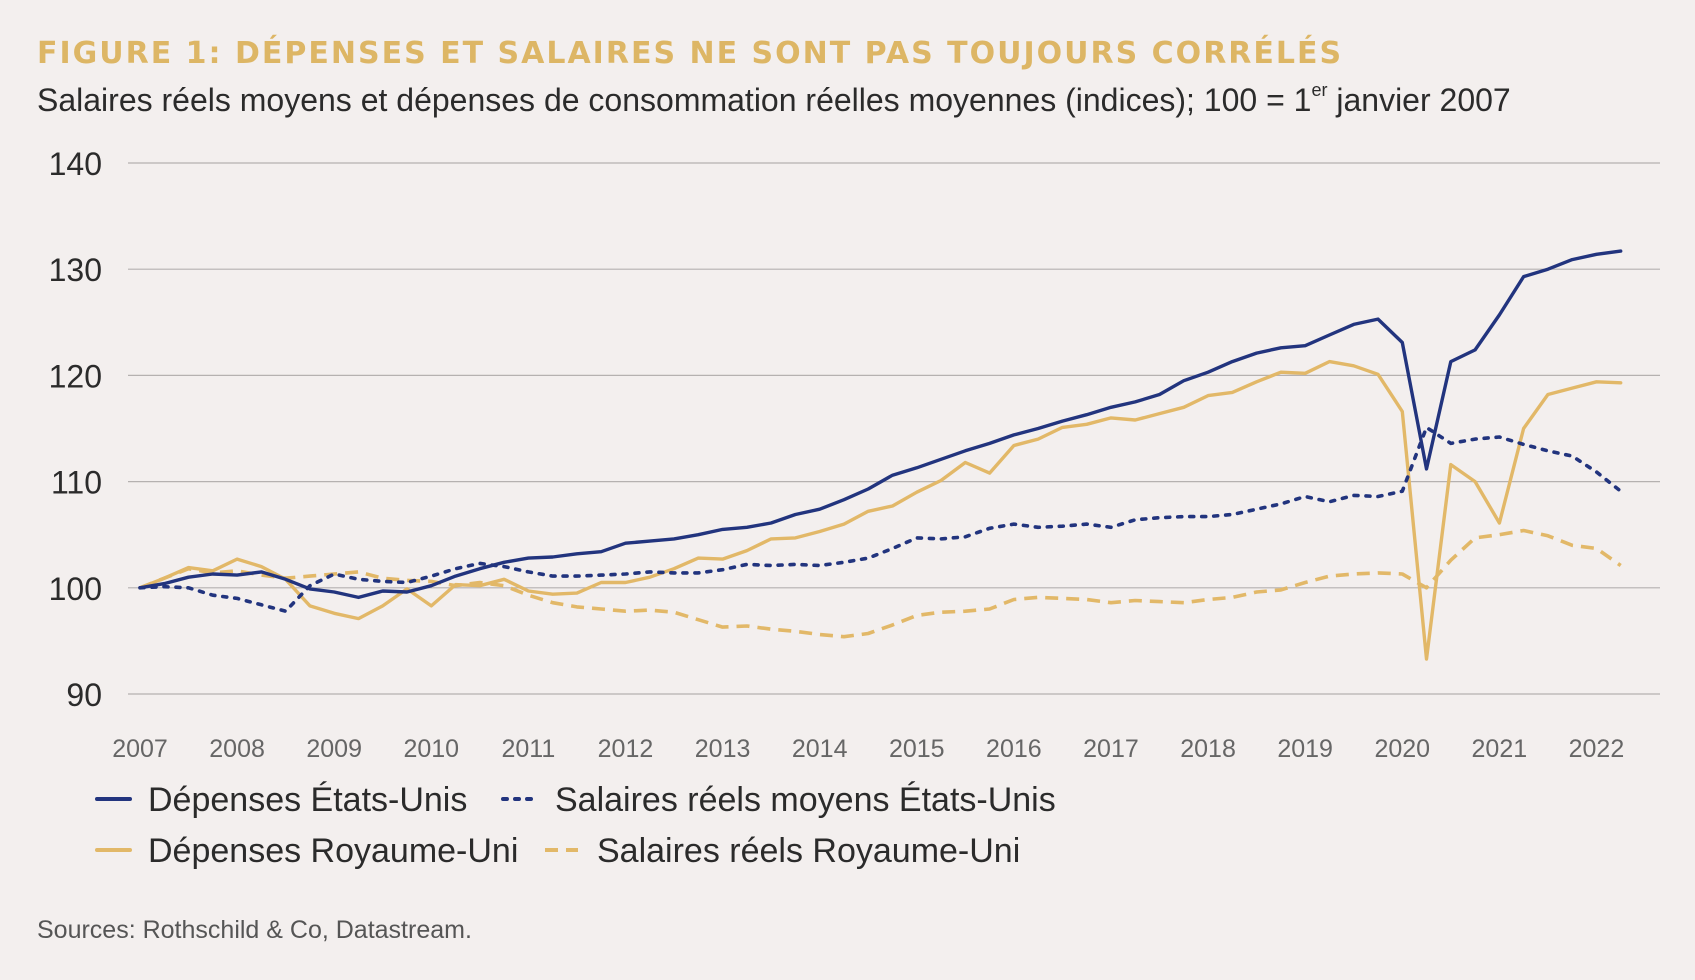 The width and height of the screenshot is (1695, 980). I want to click on x-tick-label: 2022, so click(1597, 749).